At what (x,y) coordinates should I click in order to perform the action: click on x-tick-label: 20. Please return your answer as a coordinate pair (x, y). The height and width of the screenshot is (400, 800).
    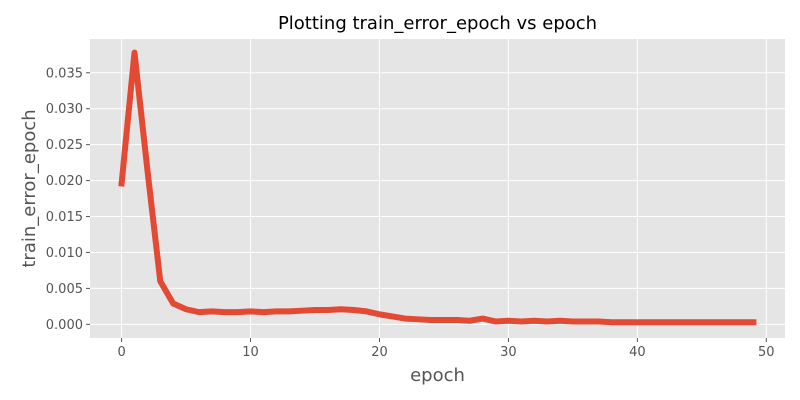
    Looking at the image, I should click on (379, 352).